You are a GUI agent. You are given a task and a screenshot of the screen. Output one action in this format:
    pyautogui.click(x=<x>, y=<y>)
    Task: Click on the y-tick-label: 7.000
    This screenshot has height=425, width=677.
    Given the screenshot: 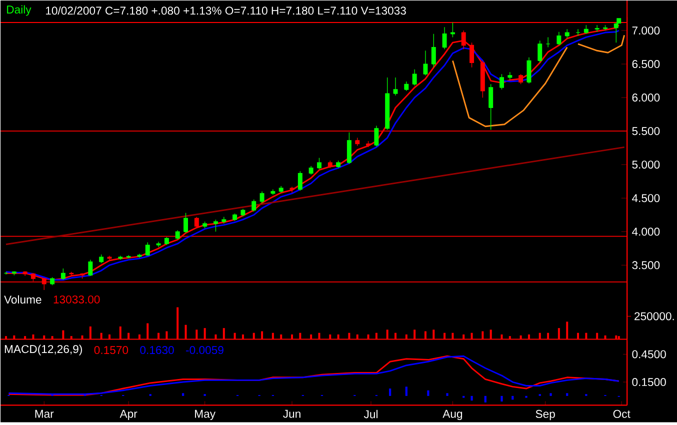 What is the action you would take?
    pyautogui.click(x=646, y=30)
    